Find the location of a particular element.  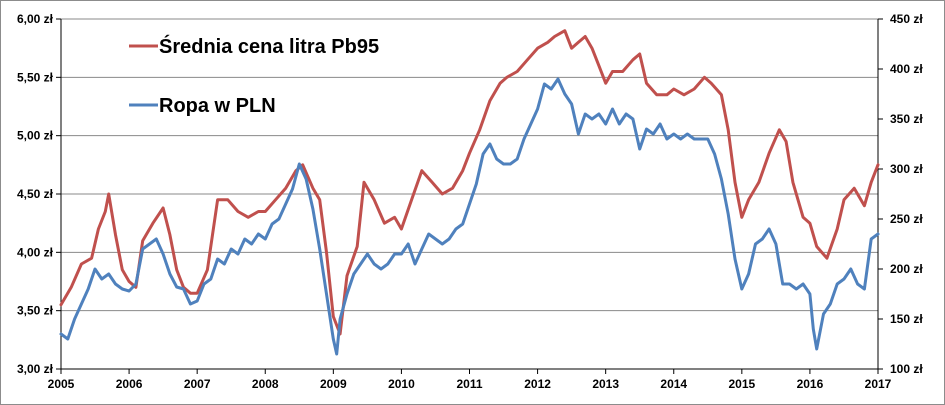

left-axis-tick-label: 6,00 zł is located at coordinates (35, 19).